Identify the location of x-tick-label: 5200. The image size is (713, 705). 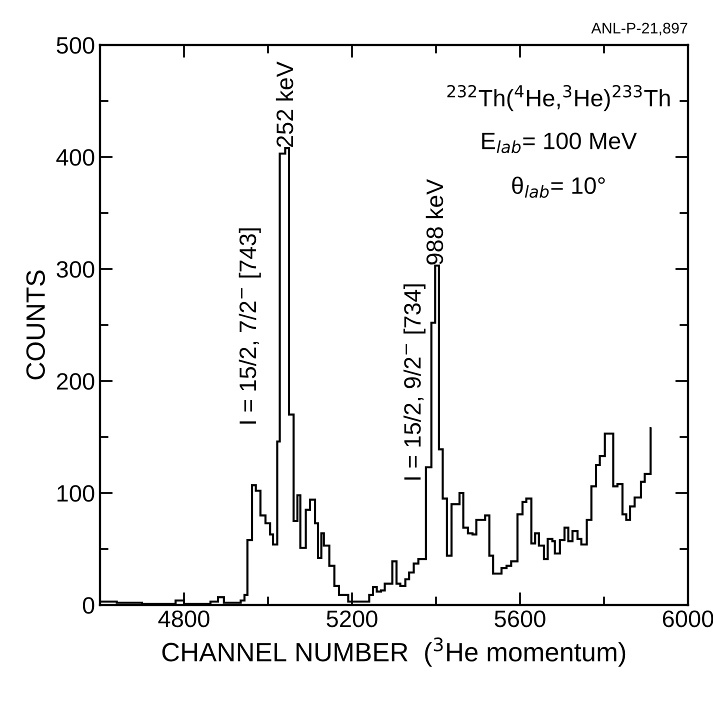
(352, 619).